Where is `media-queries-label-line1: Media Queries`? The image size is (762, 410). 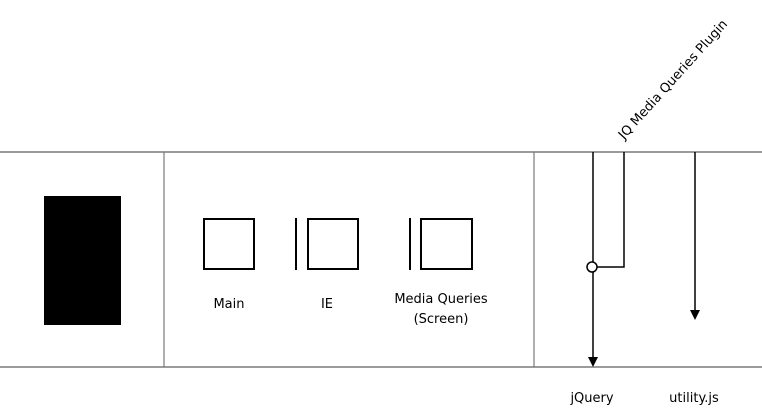
media-queries-label-line1: Media Queries is located at coordinates (441, 299).